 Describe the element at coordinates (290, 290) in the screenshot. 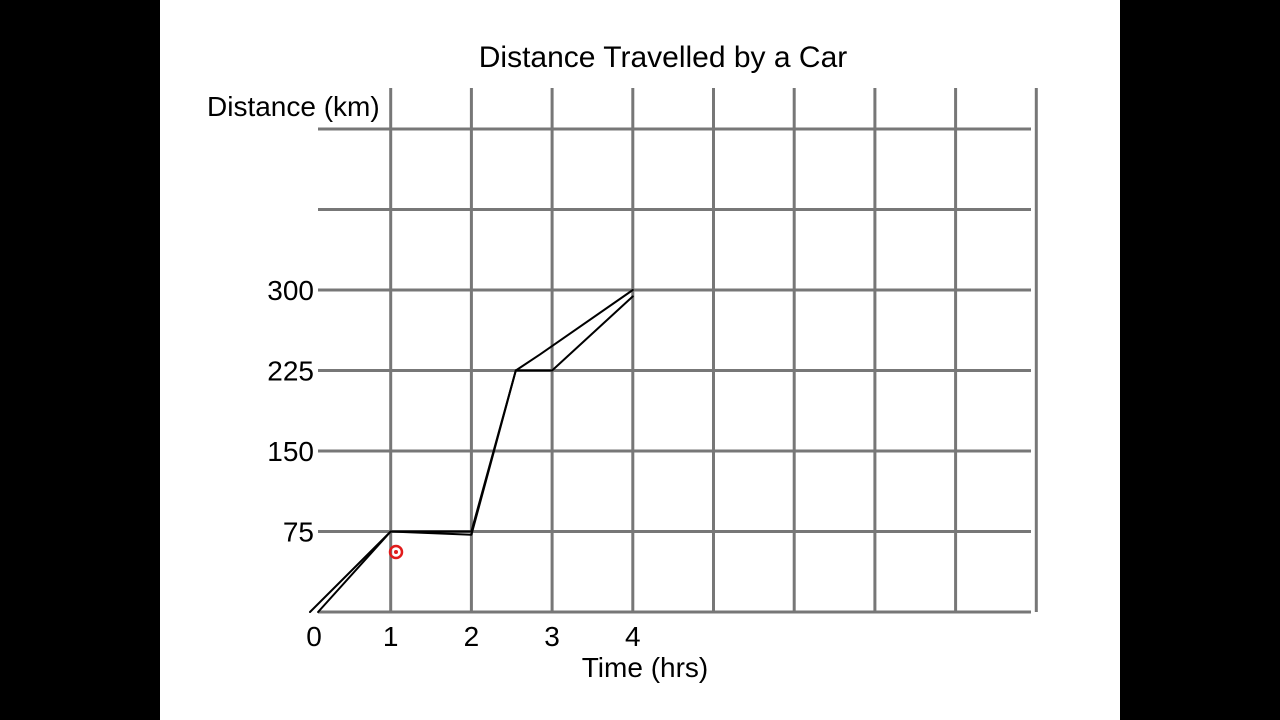

I see `y-tick-label: 300` at that location.